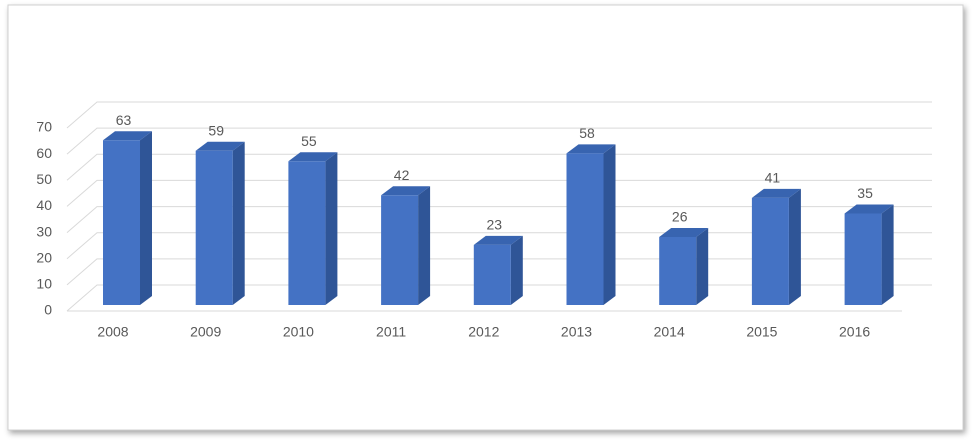  What do you see at coordinates (44, 257) in the screenshot?
I see `y-tick-label: 20` at bounding box center [44, 257].